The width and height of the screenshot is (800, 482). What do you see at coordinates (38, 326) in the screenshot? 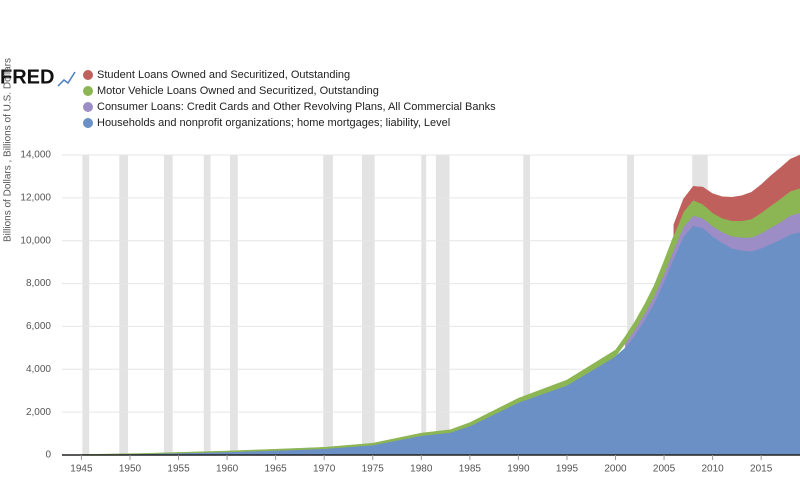
I see `y-tick-label: 6,000` at bounding box center [38, 326].